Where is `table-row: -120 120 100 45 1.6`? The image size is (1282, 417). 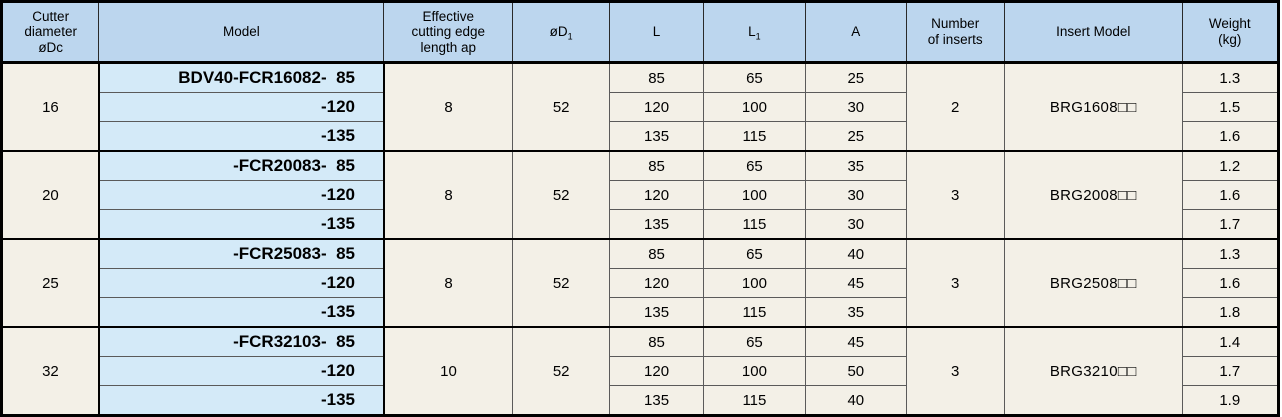 table-row: -120 120 100 45 1.6 is located at coordinates (641, 283).